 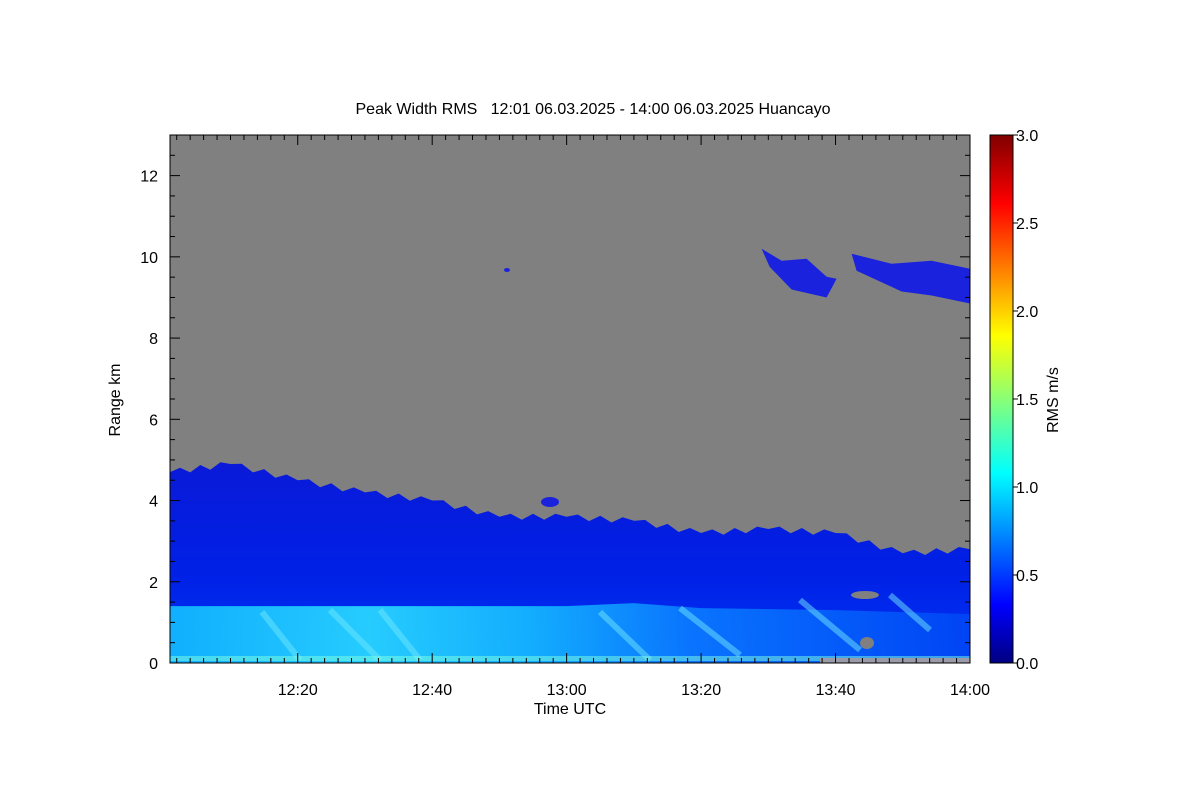 What do you see at coordinates (149, 177) in the screenshot?
I see `y-tick-label: 12` at bounding box center [149, 177].